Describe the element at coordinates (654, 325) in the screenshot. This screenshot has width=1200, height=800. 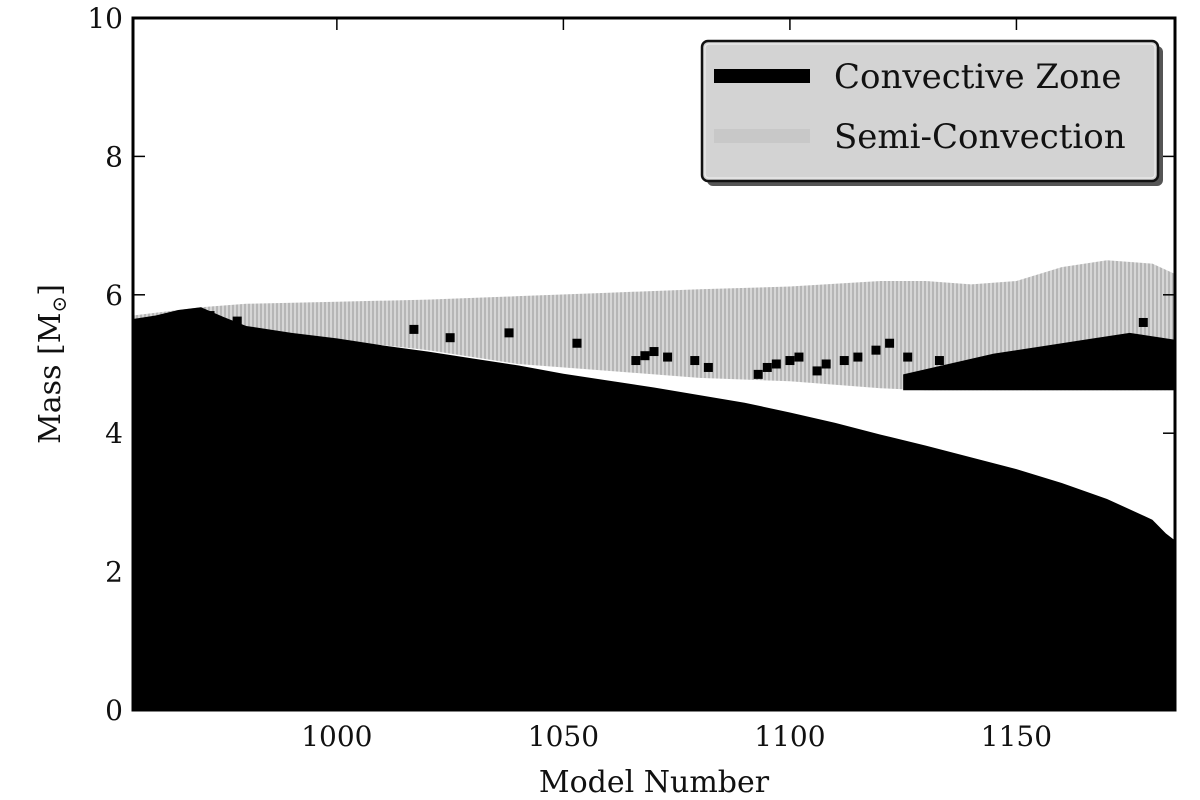
I see `series-semi-convection-area` at that location.